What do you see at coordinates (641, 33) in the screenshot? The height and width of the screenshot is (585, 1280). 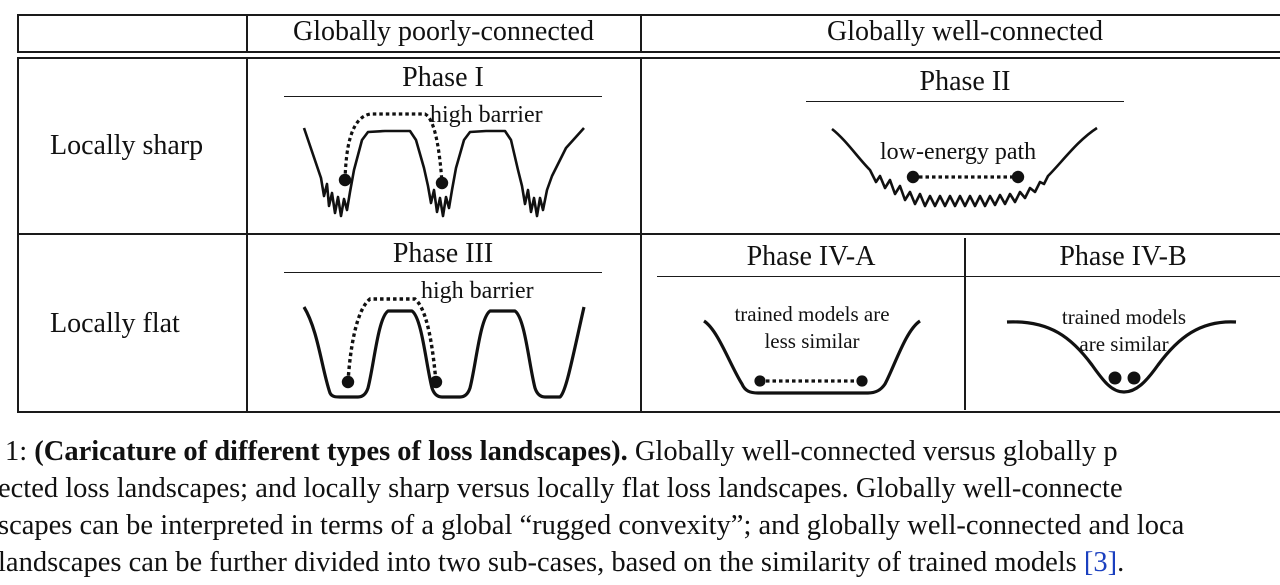 I see `column-divider-2-top` at bounding box center [641, 33].